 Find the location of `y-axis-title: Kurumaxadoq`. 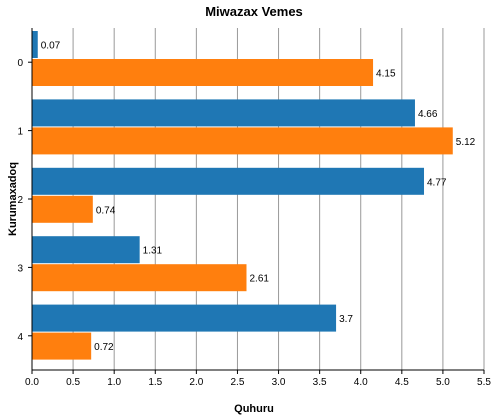

y-axis-title: Kurumaxadoq is located at coordinates (13, 199).